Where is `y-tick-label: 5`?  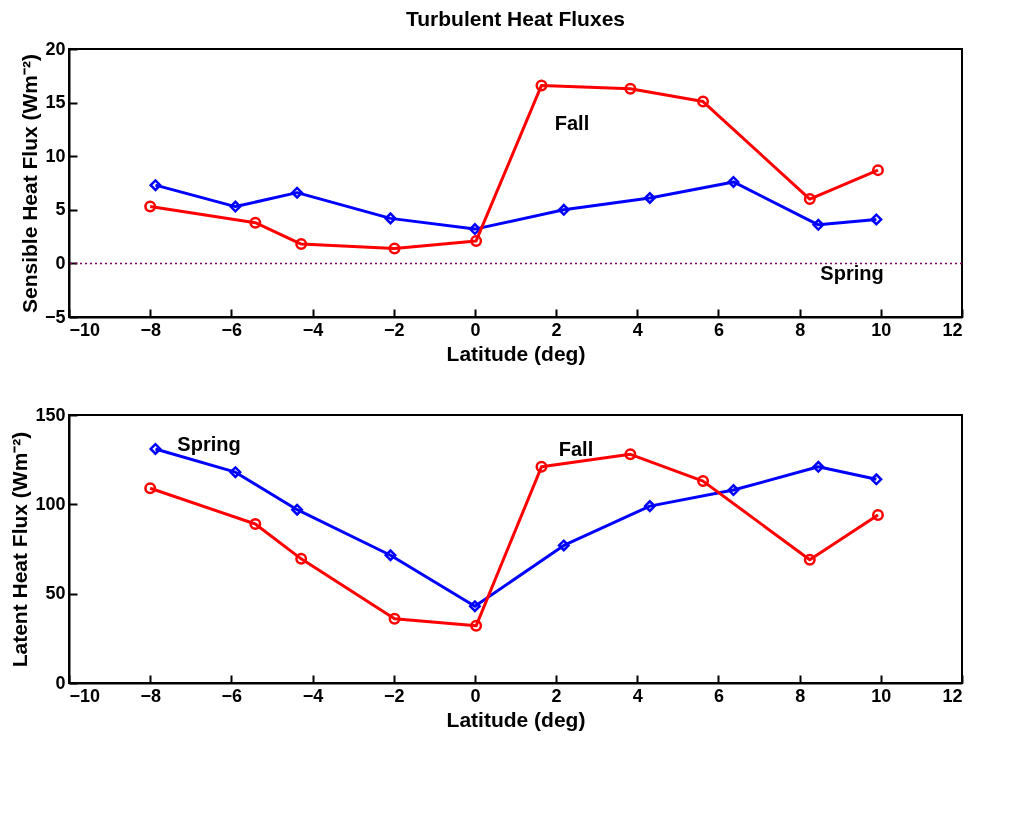
y-tick-label: 5 is located at coordinates (60, 209).